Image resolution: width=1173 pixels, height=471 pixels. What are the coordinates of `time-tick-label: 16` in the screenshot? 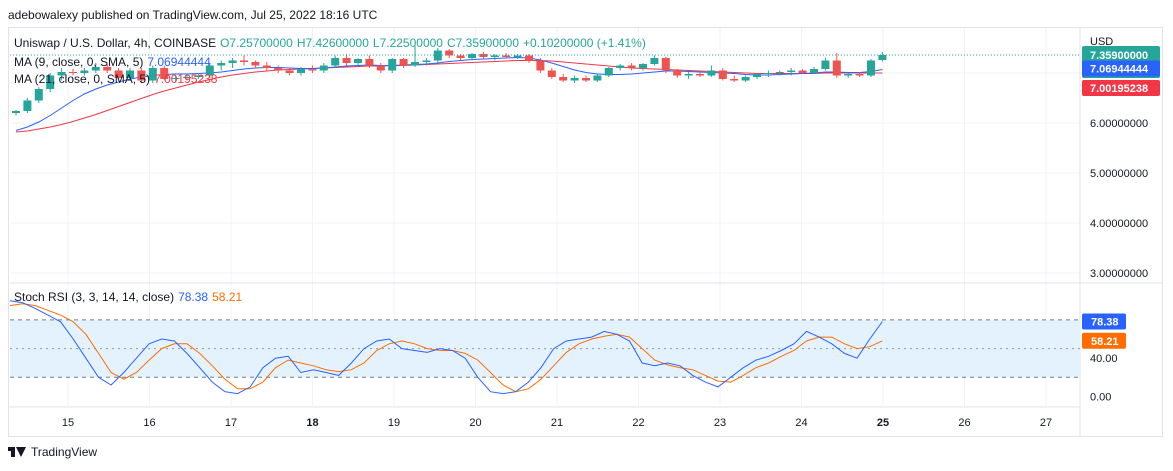 It's located at (149, 423).